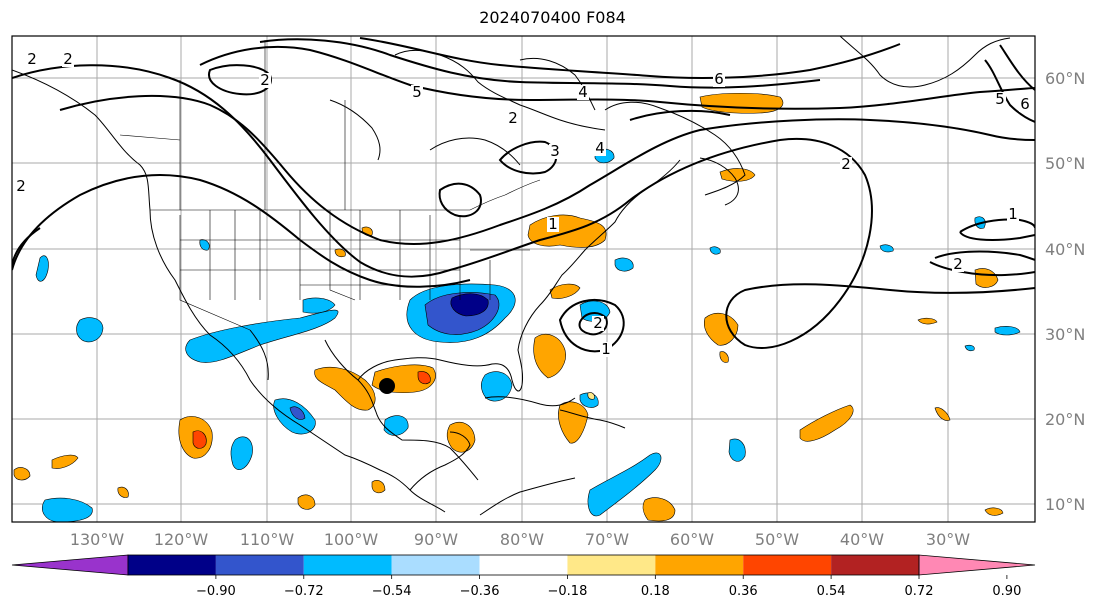 The height and width of the screenshot is (615, 1105). I want to click on lon-label: 90°W, so click(436, 539).